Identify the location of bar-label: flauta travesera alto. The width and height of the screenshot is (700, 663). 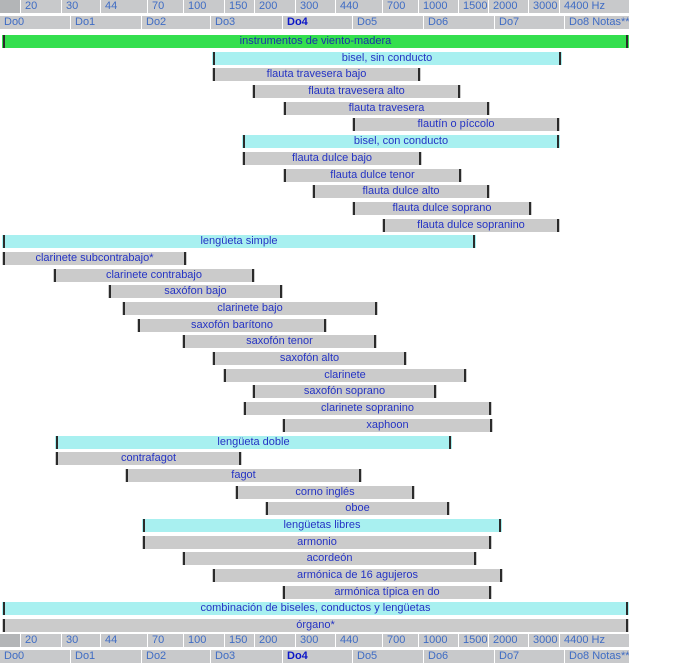
(356, 91).